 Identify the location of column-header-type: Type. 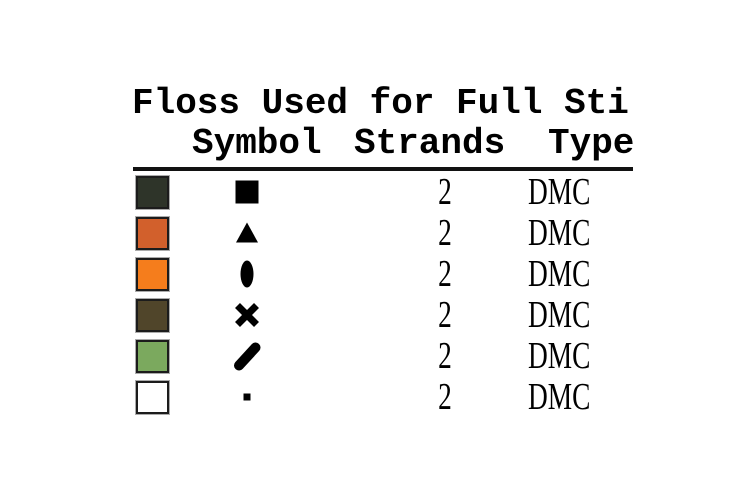
(591, 143).